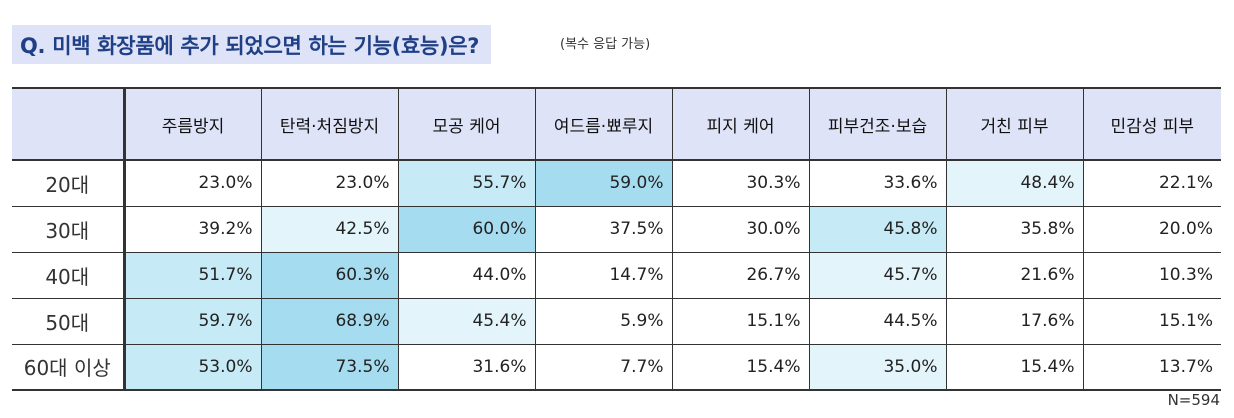  What do you see at coordinates (69, 367) in the screenshot?
I see `row-label: 60대 이상` at bounding box center [69, 367].